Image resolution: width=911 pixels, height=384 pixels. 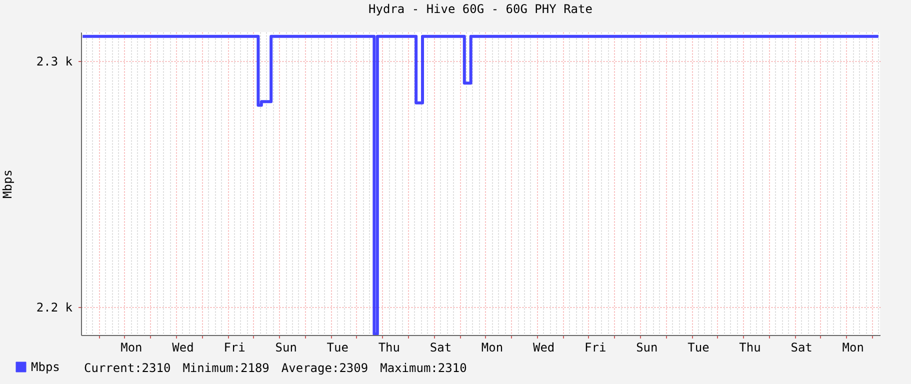 I want to click on y-tick-label: 2.2 k, so click(x=55, y=307).